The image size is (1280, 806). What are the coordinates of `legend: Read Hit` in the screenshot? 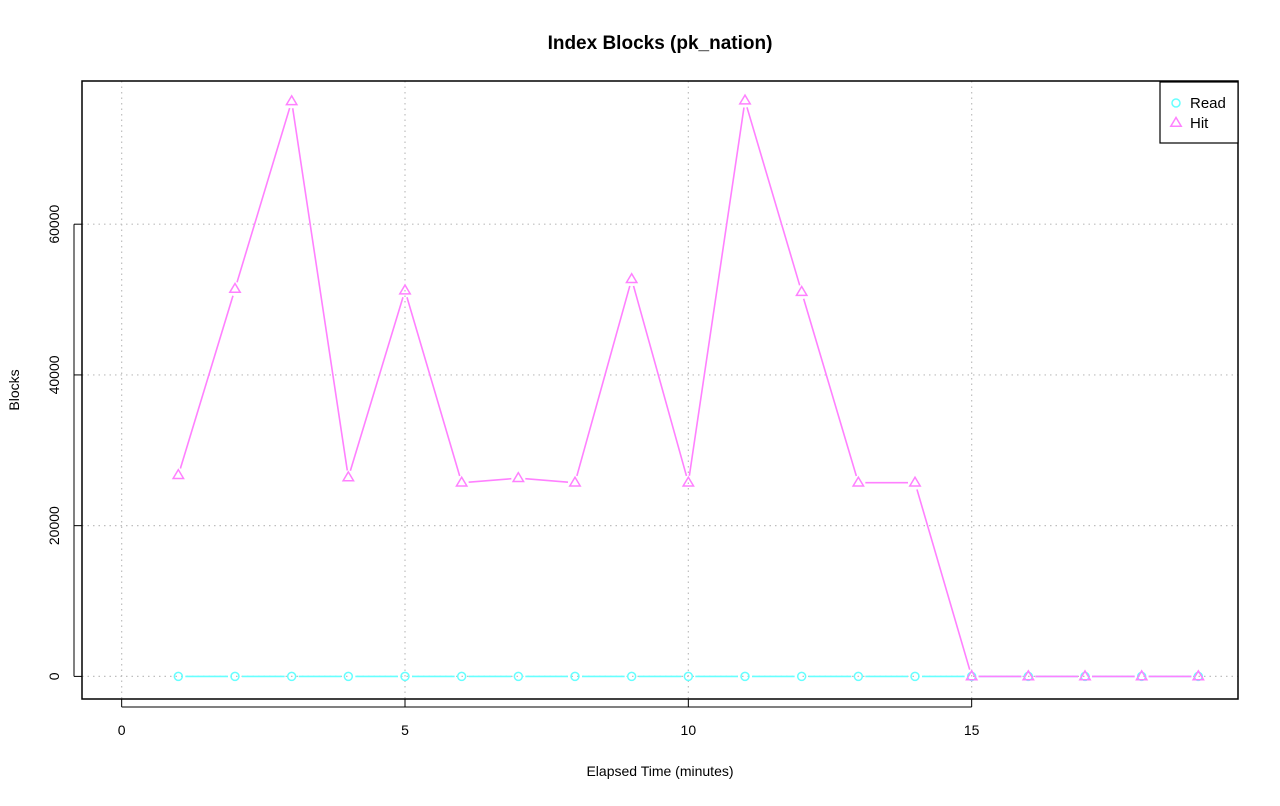 It's located at (1199, 112).